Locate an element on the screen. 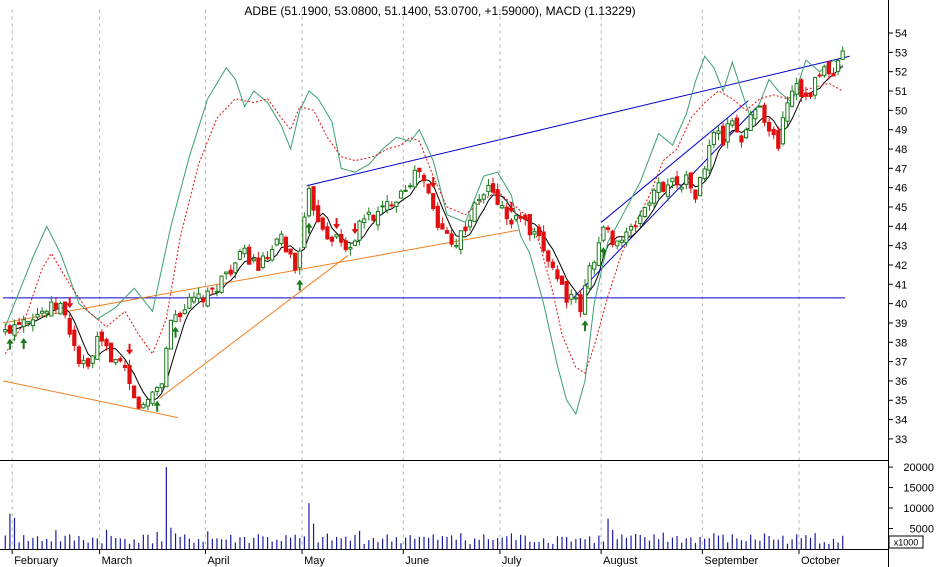  august-channel-upper is located at coordinates (674, 161).